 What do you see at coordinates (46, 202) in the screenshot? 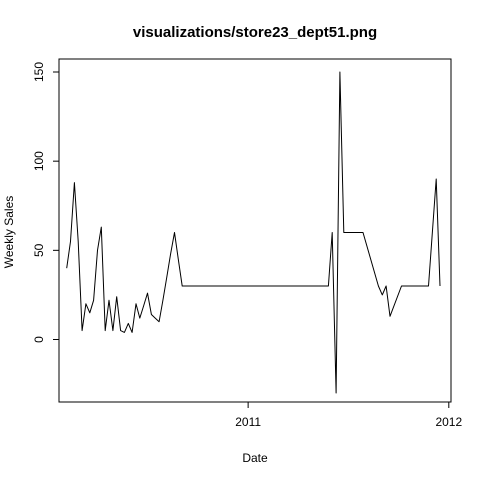
I see `y-axis: 0 50 100 150` at bounding box center [46, 202].